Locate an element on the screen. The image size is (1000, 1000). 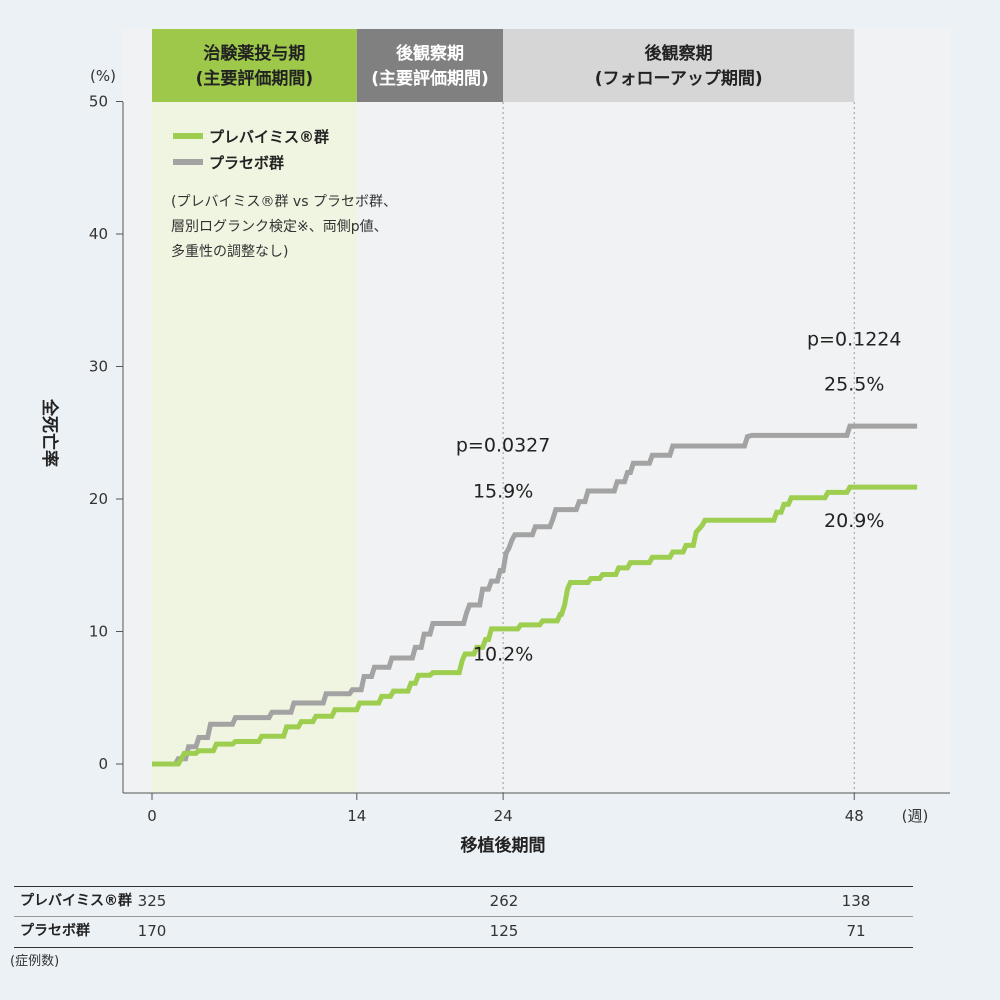
period-subtitle-2: (フォローアップ期間) is located at coordinates (679, 78).